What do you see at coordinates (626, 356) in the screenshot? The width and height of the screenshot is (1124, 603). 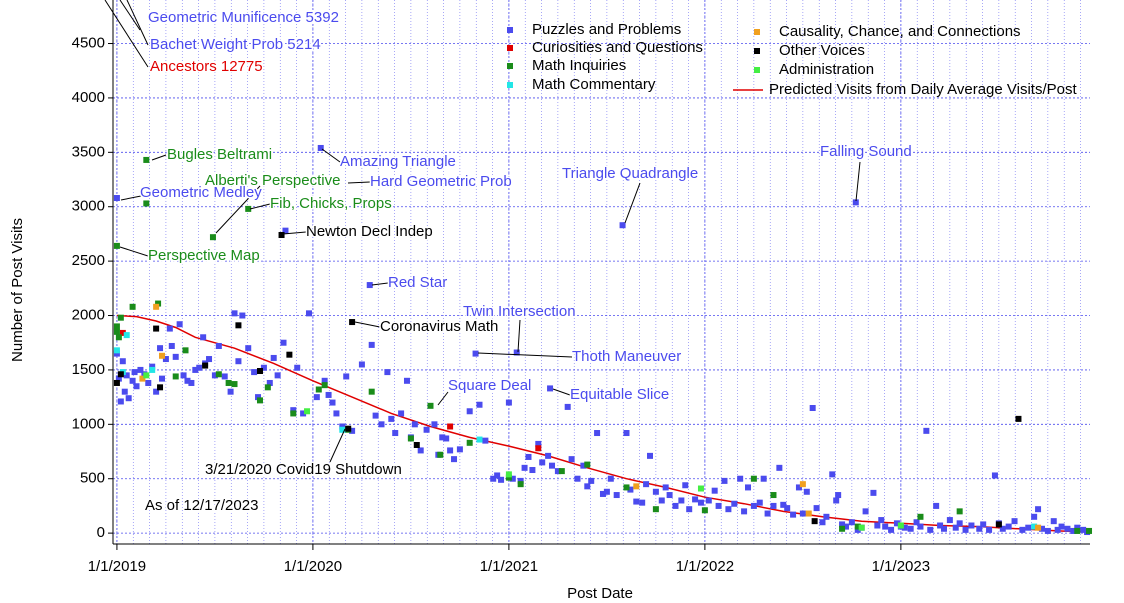 I see `annotation: Thoth Maneuver` at bounding box center [626, 356].